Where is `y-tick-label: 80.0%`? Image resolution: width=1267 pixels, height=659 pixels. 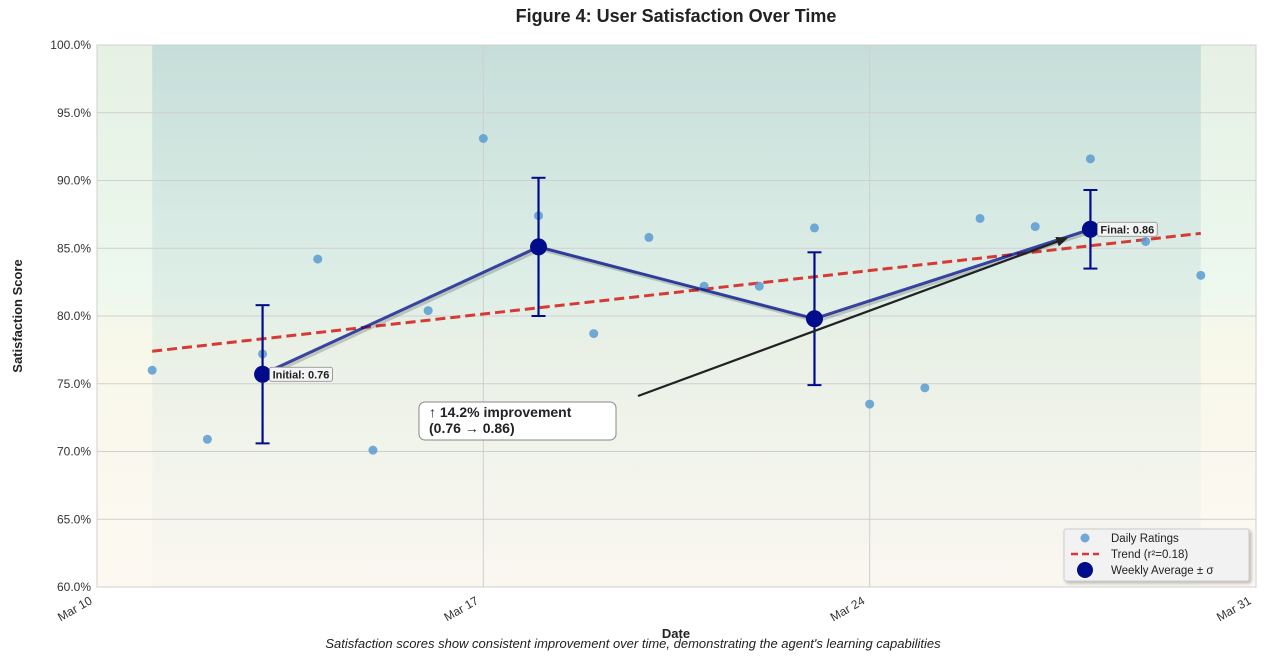 y-tick-label: 80.0% is located at coordinates (74, 316).